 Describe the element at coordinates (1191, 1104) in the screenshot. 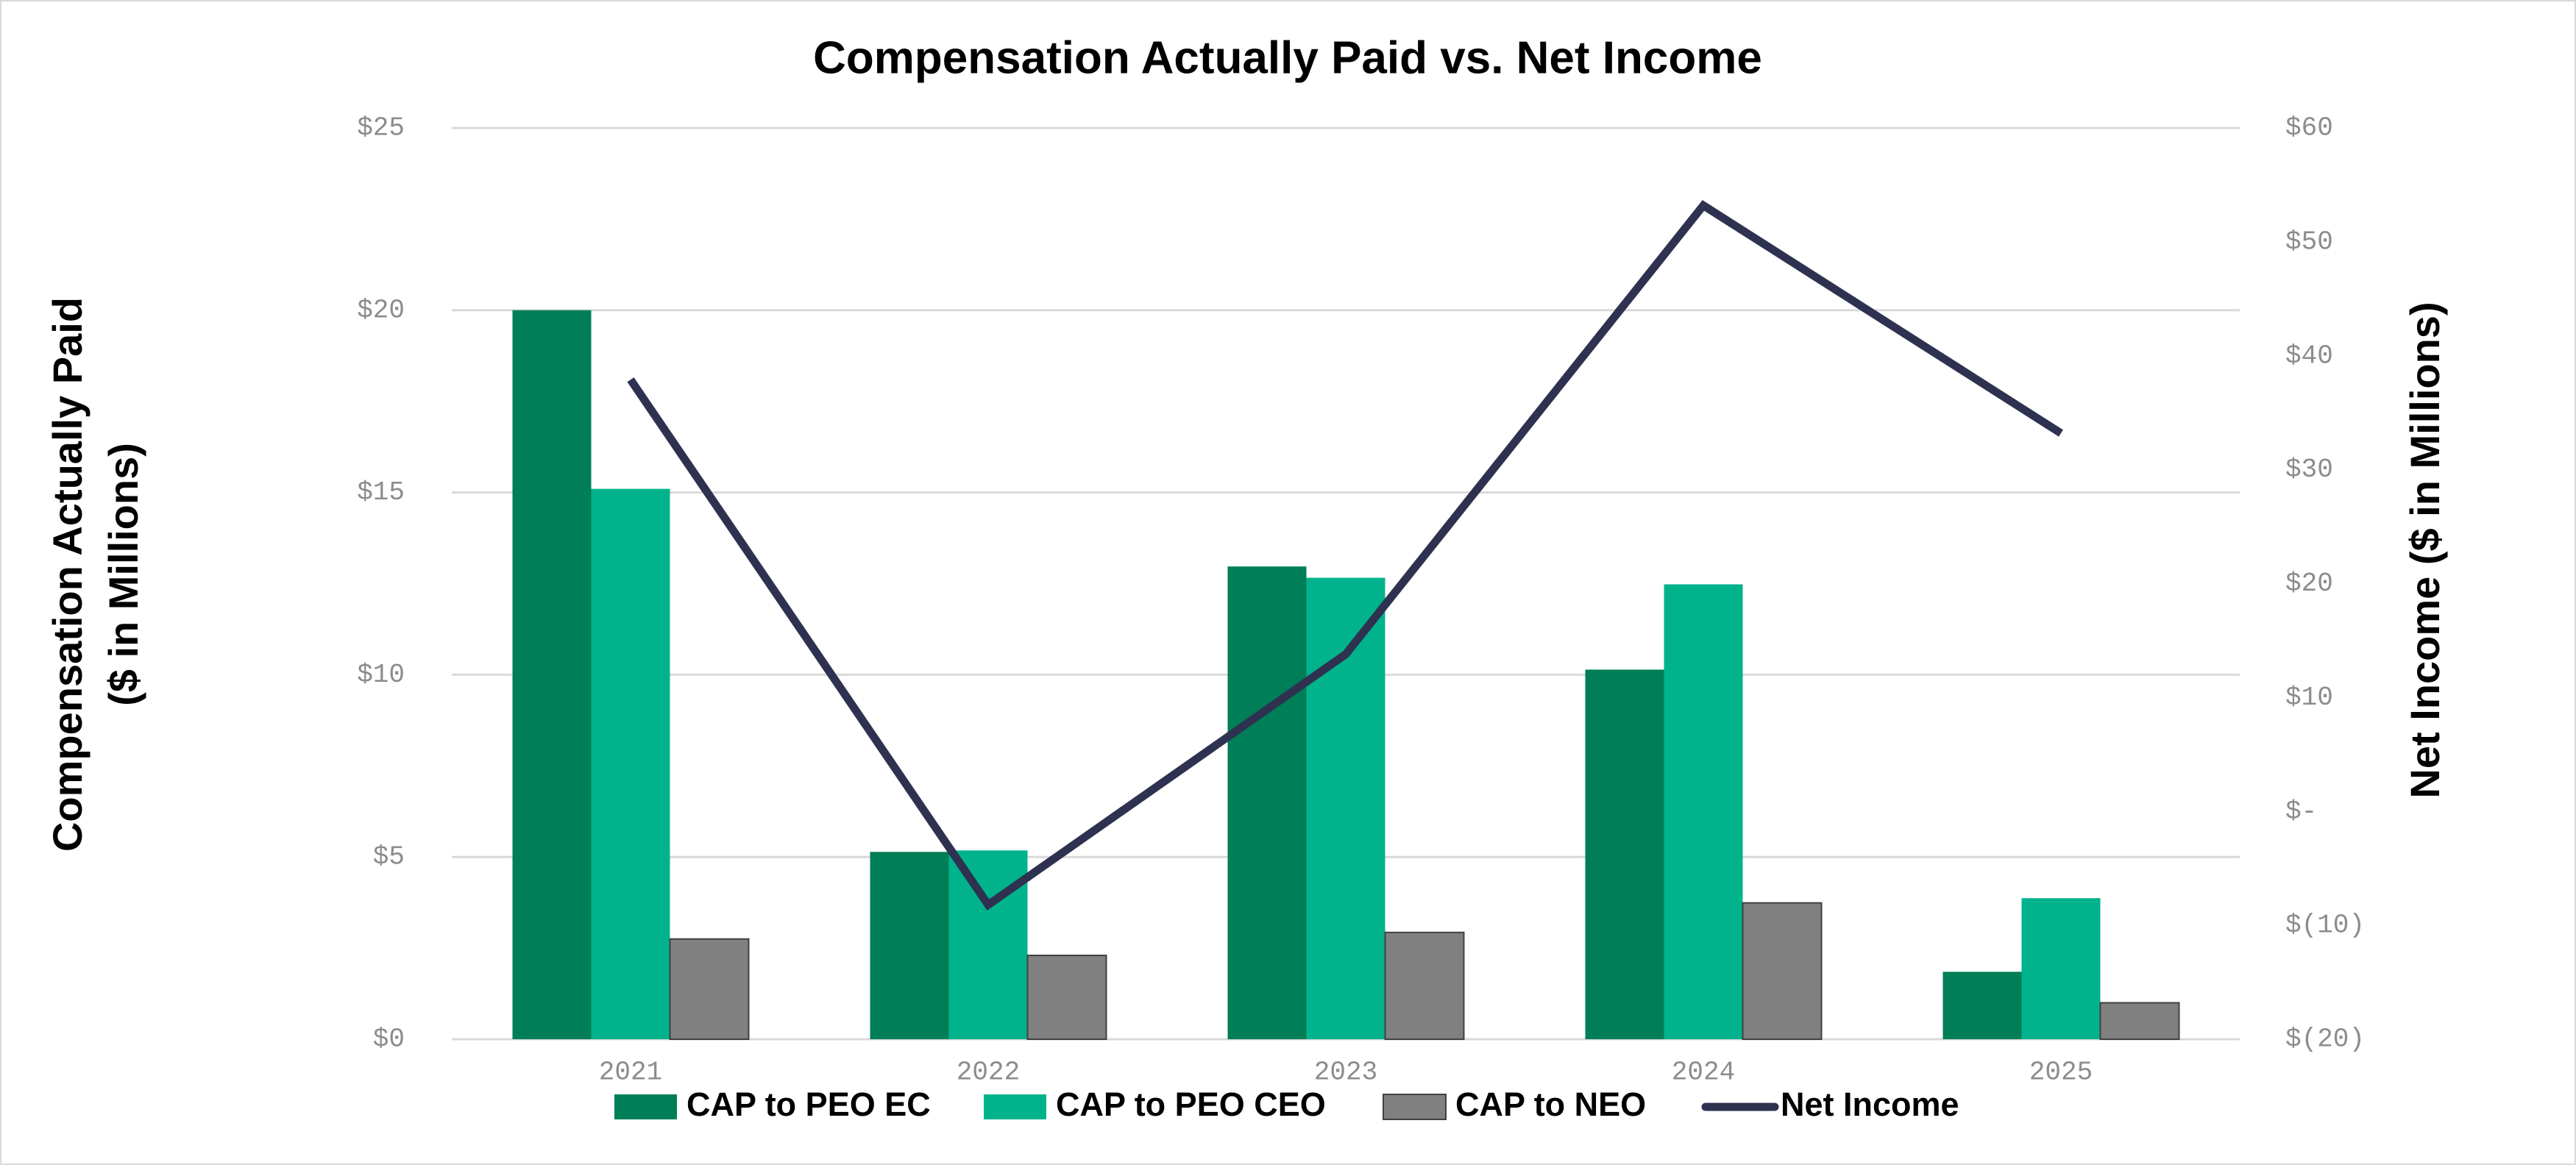

I see `legend-label: CAP to PEO CEO` at that location.